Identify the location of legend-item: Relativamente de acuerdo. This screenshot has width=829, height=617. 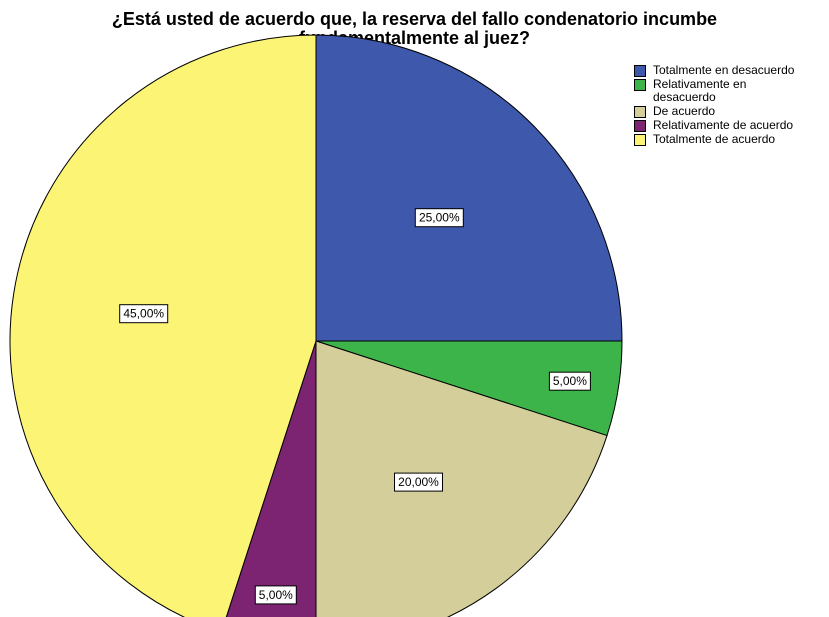
(731, 125).